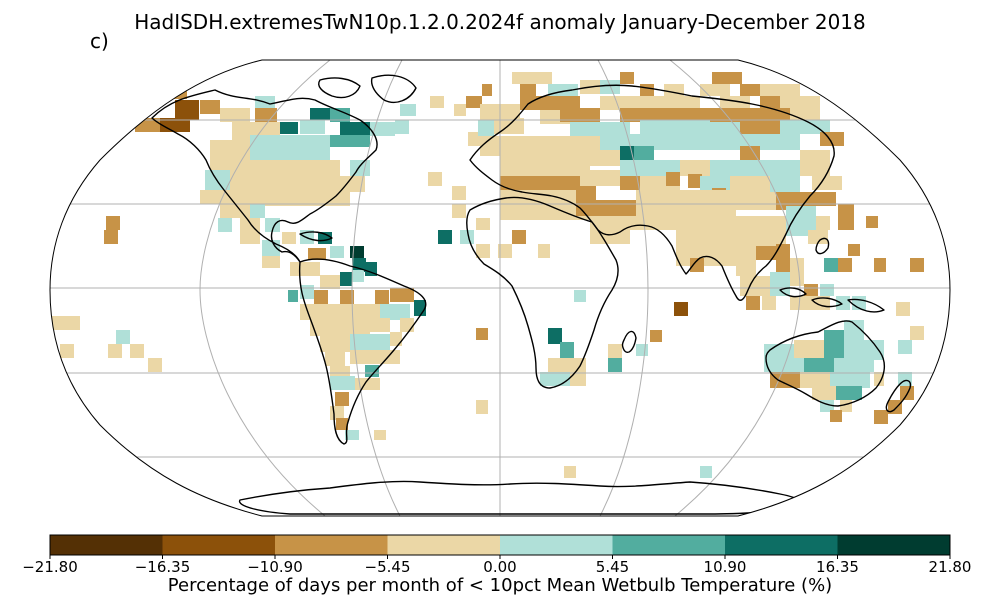 The image size is (1000, 600). Describe the element at coordinates (99, 41) in the screenshot. I see `panel-label: c)` at that location.